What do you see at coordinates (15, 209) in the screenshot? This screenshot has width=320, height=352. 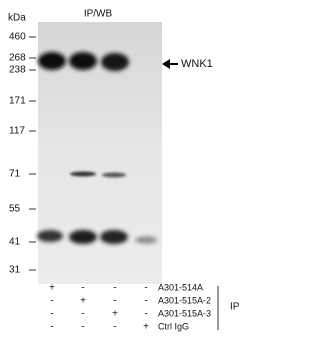 I see `marker-label: 55` at bounding box center [15, 209].